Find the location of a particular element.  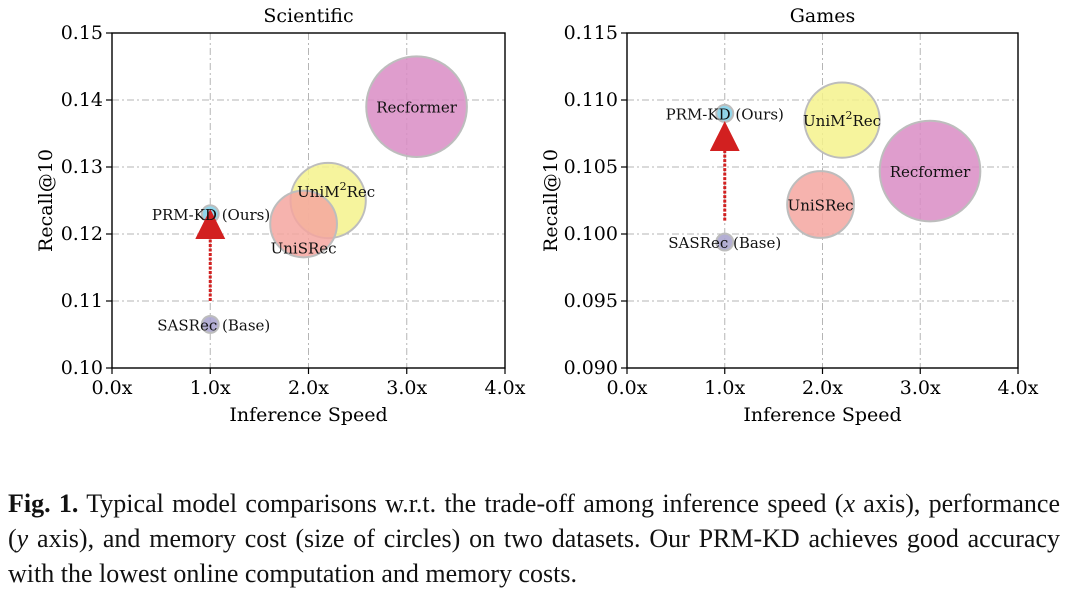

chart-title: Games is located at coordinates (823, 16).